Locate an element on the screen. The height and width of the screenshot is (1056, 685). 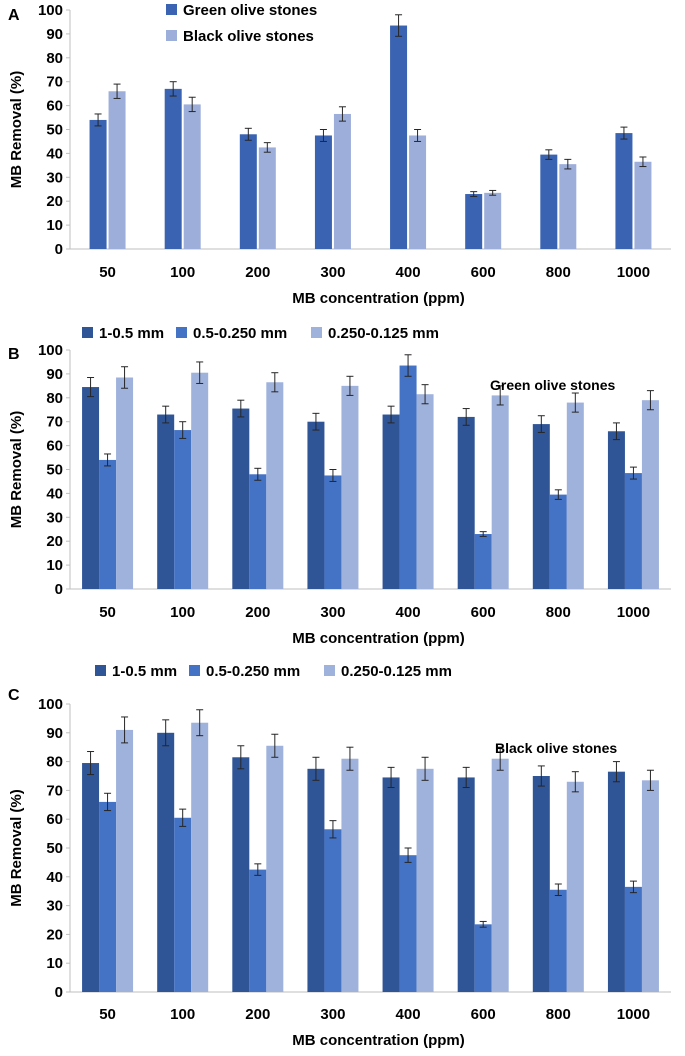
y-tick-label: 20 is located at coordinates (54, 201).